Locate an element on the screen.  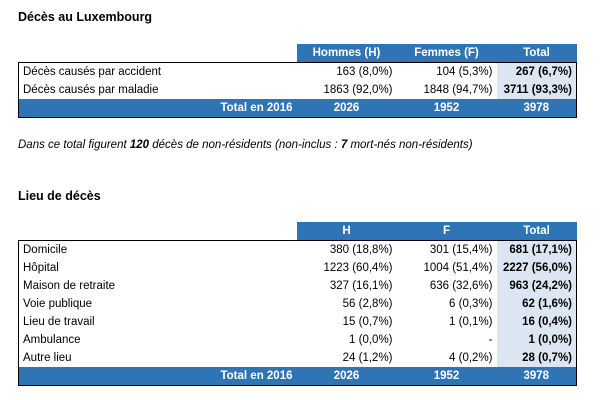
column-header-hommes: Hommes (H) is located at coordinates (346, 53).